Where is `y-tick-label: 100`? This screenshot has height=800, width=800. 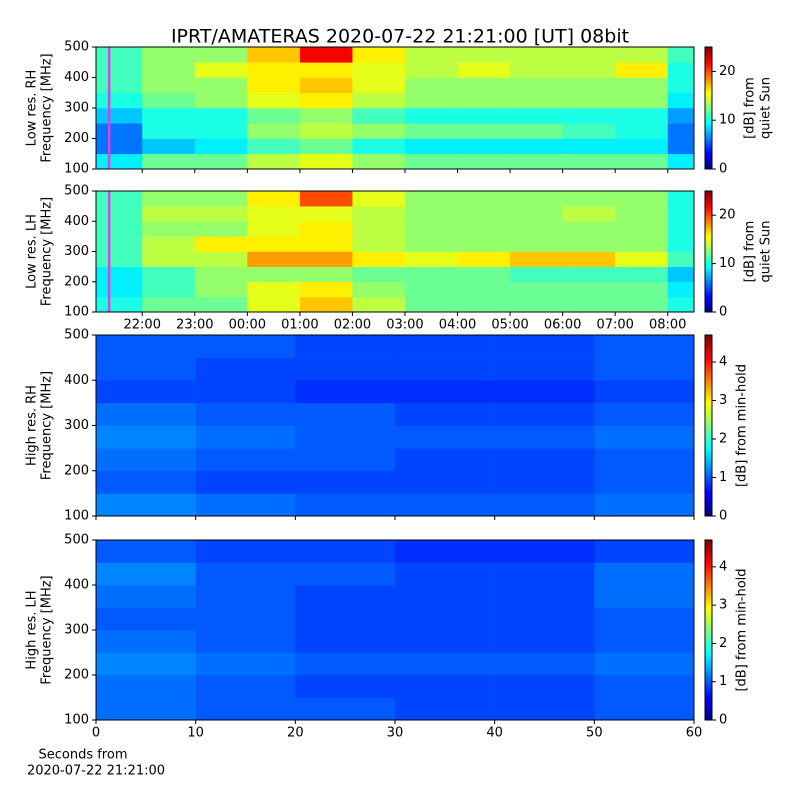
y-tick-label: 100 is located at coordinates (76, 720).